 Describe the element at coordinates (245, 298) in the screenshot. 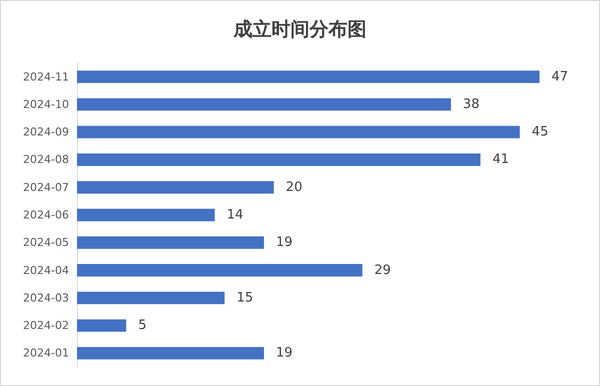

I see `data-label: 15` at that location.